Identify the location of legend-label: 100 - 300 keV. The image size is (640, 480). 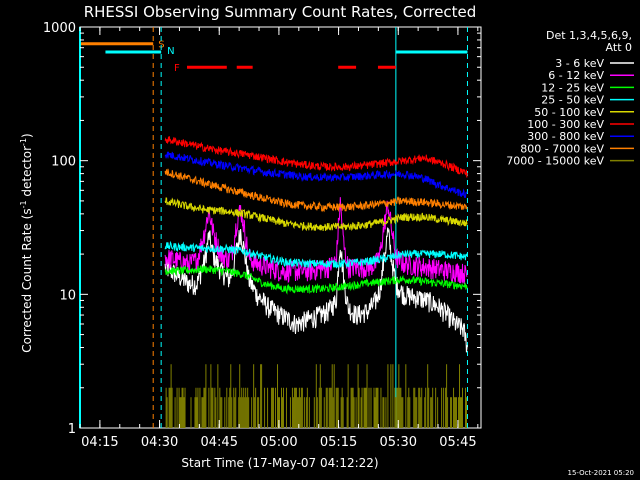
(565, 124).